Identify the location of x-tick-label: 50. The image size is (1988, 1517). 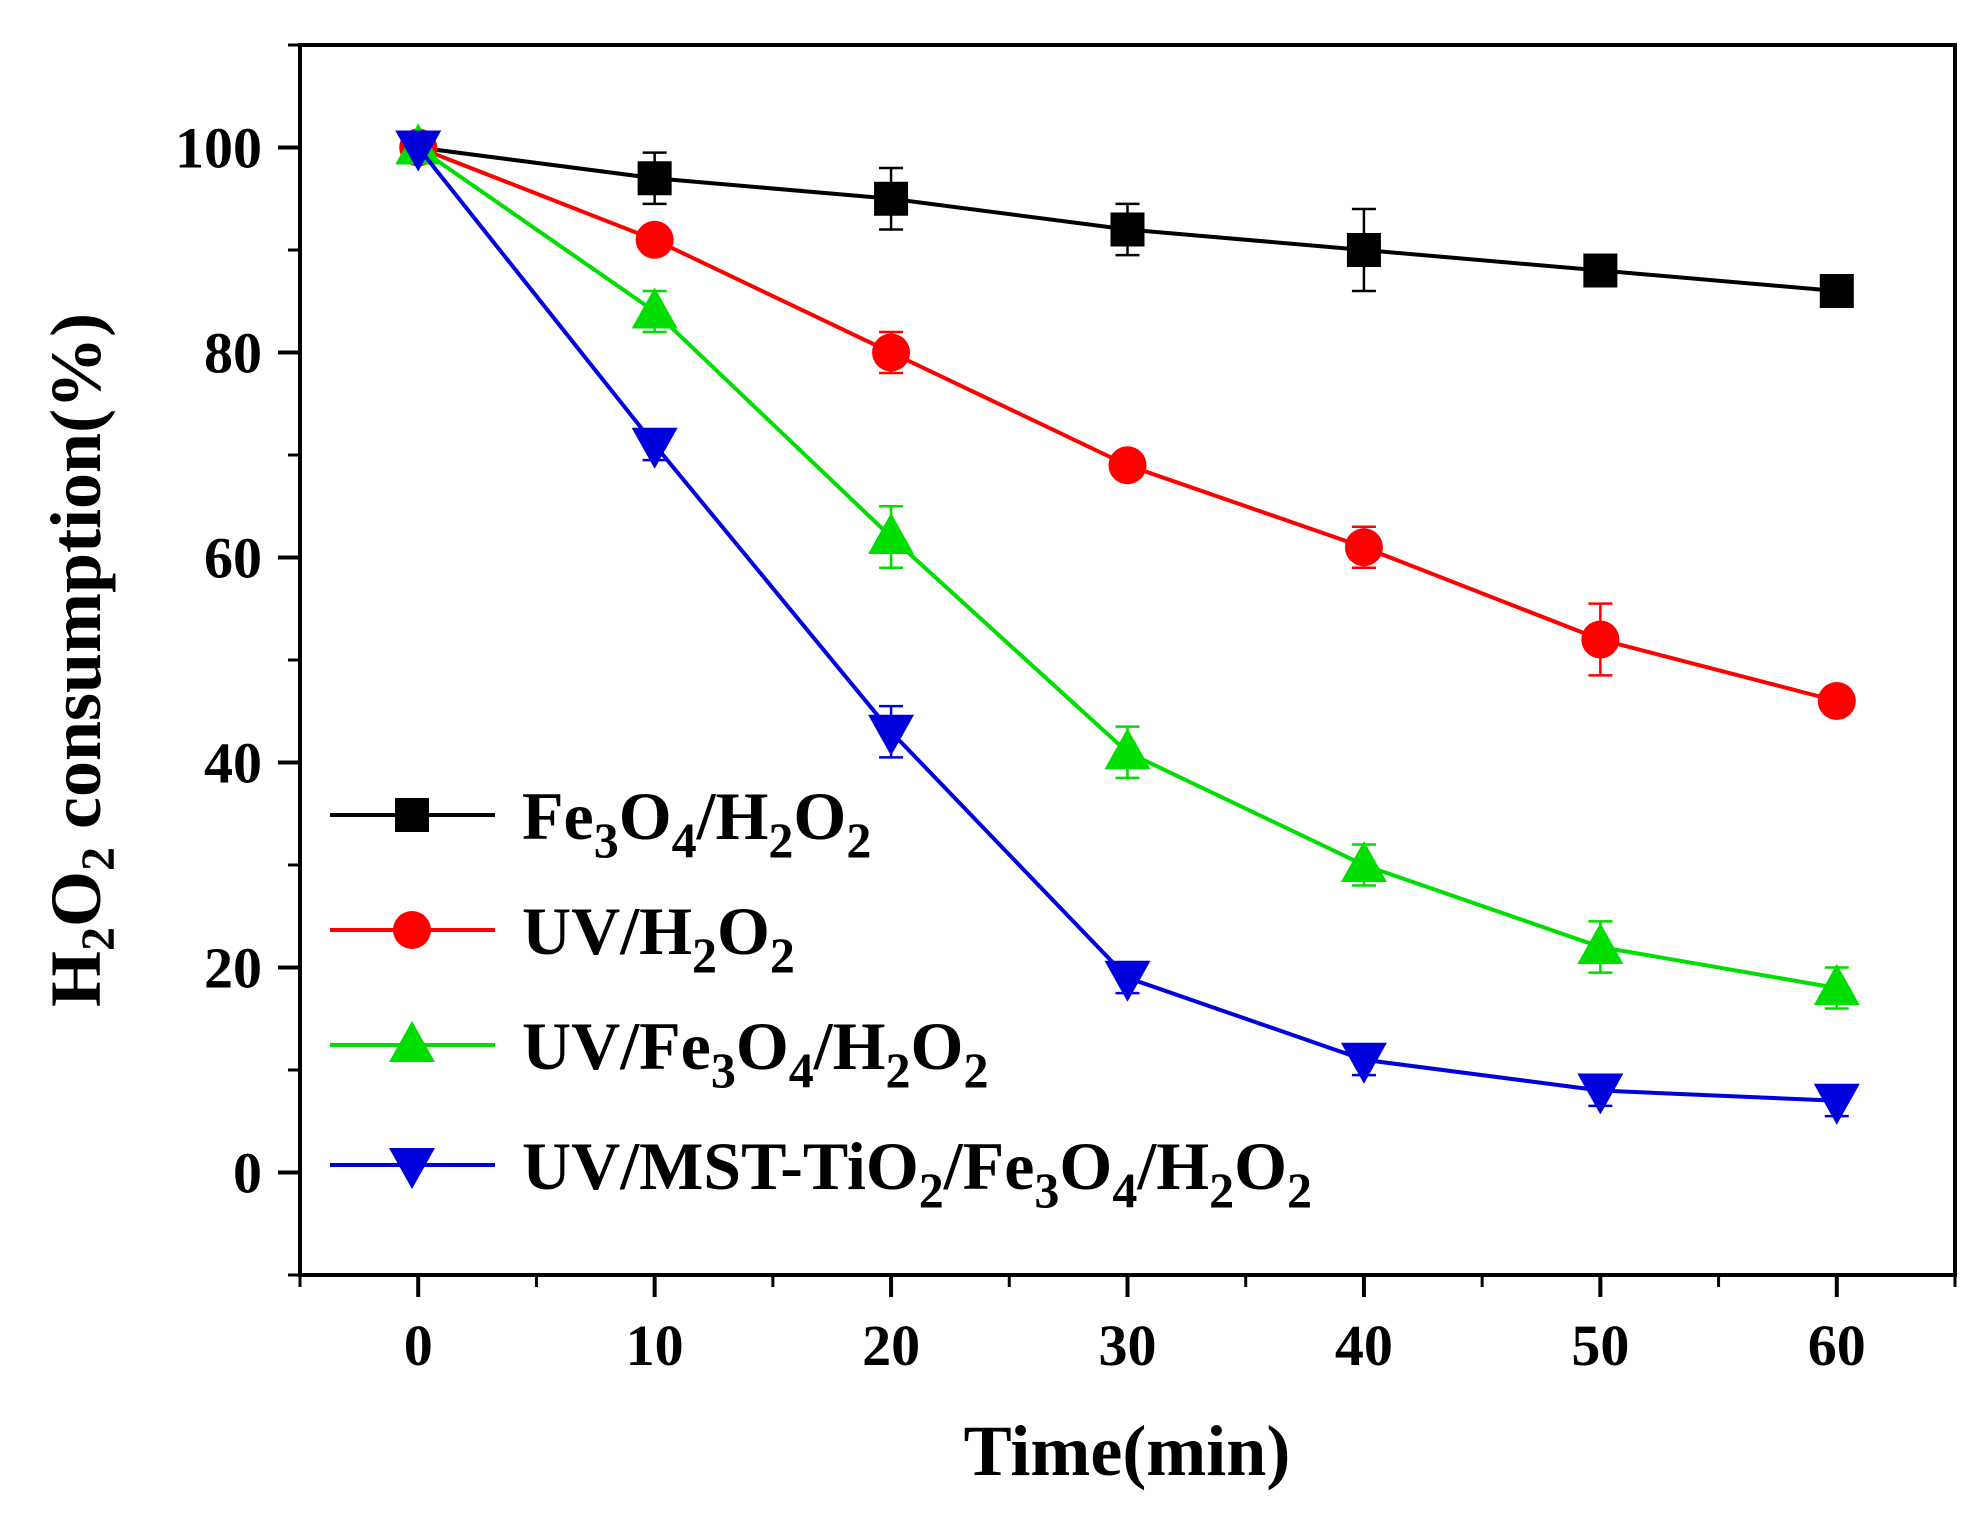
(1600, 1345).